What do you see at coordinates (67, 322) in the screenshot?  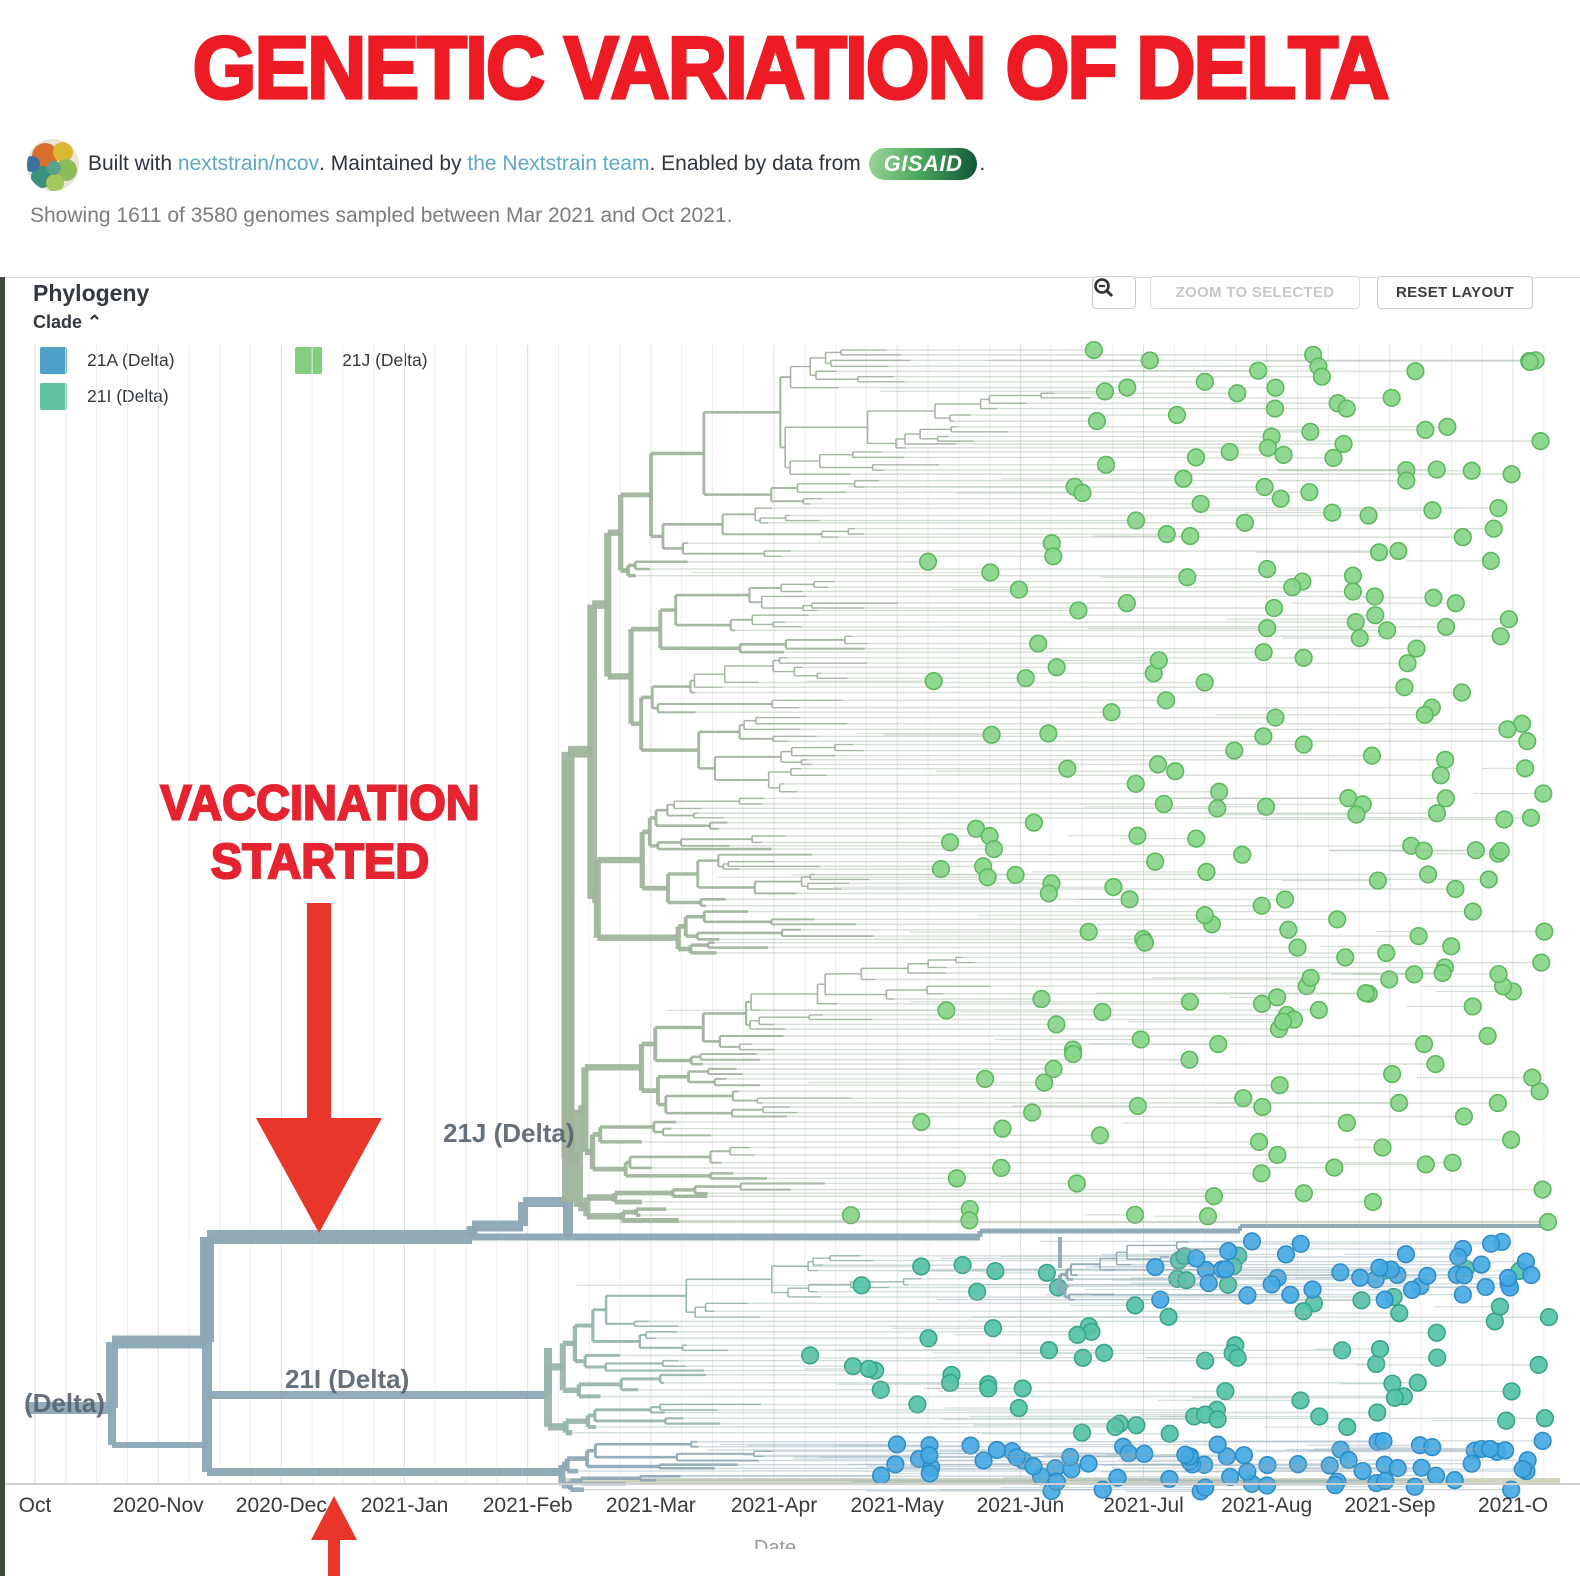 I see `clade-selector: Clade ⌃` at bounding box center [67, 322].